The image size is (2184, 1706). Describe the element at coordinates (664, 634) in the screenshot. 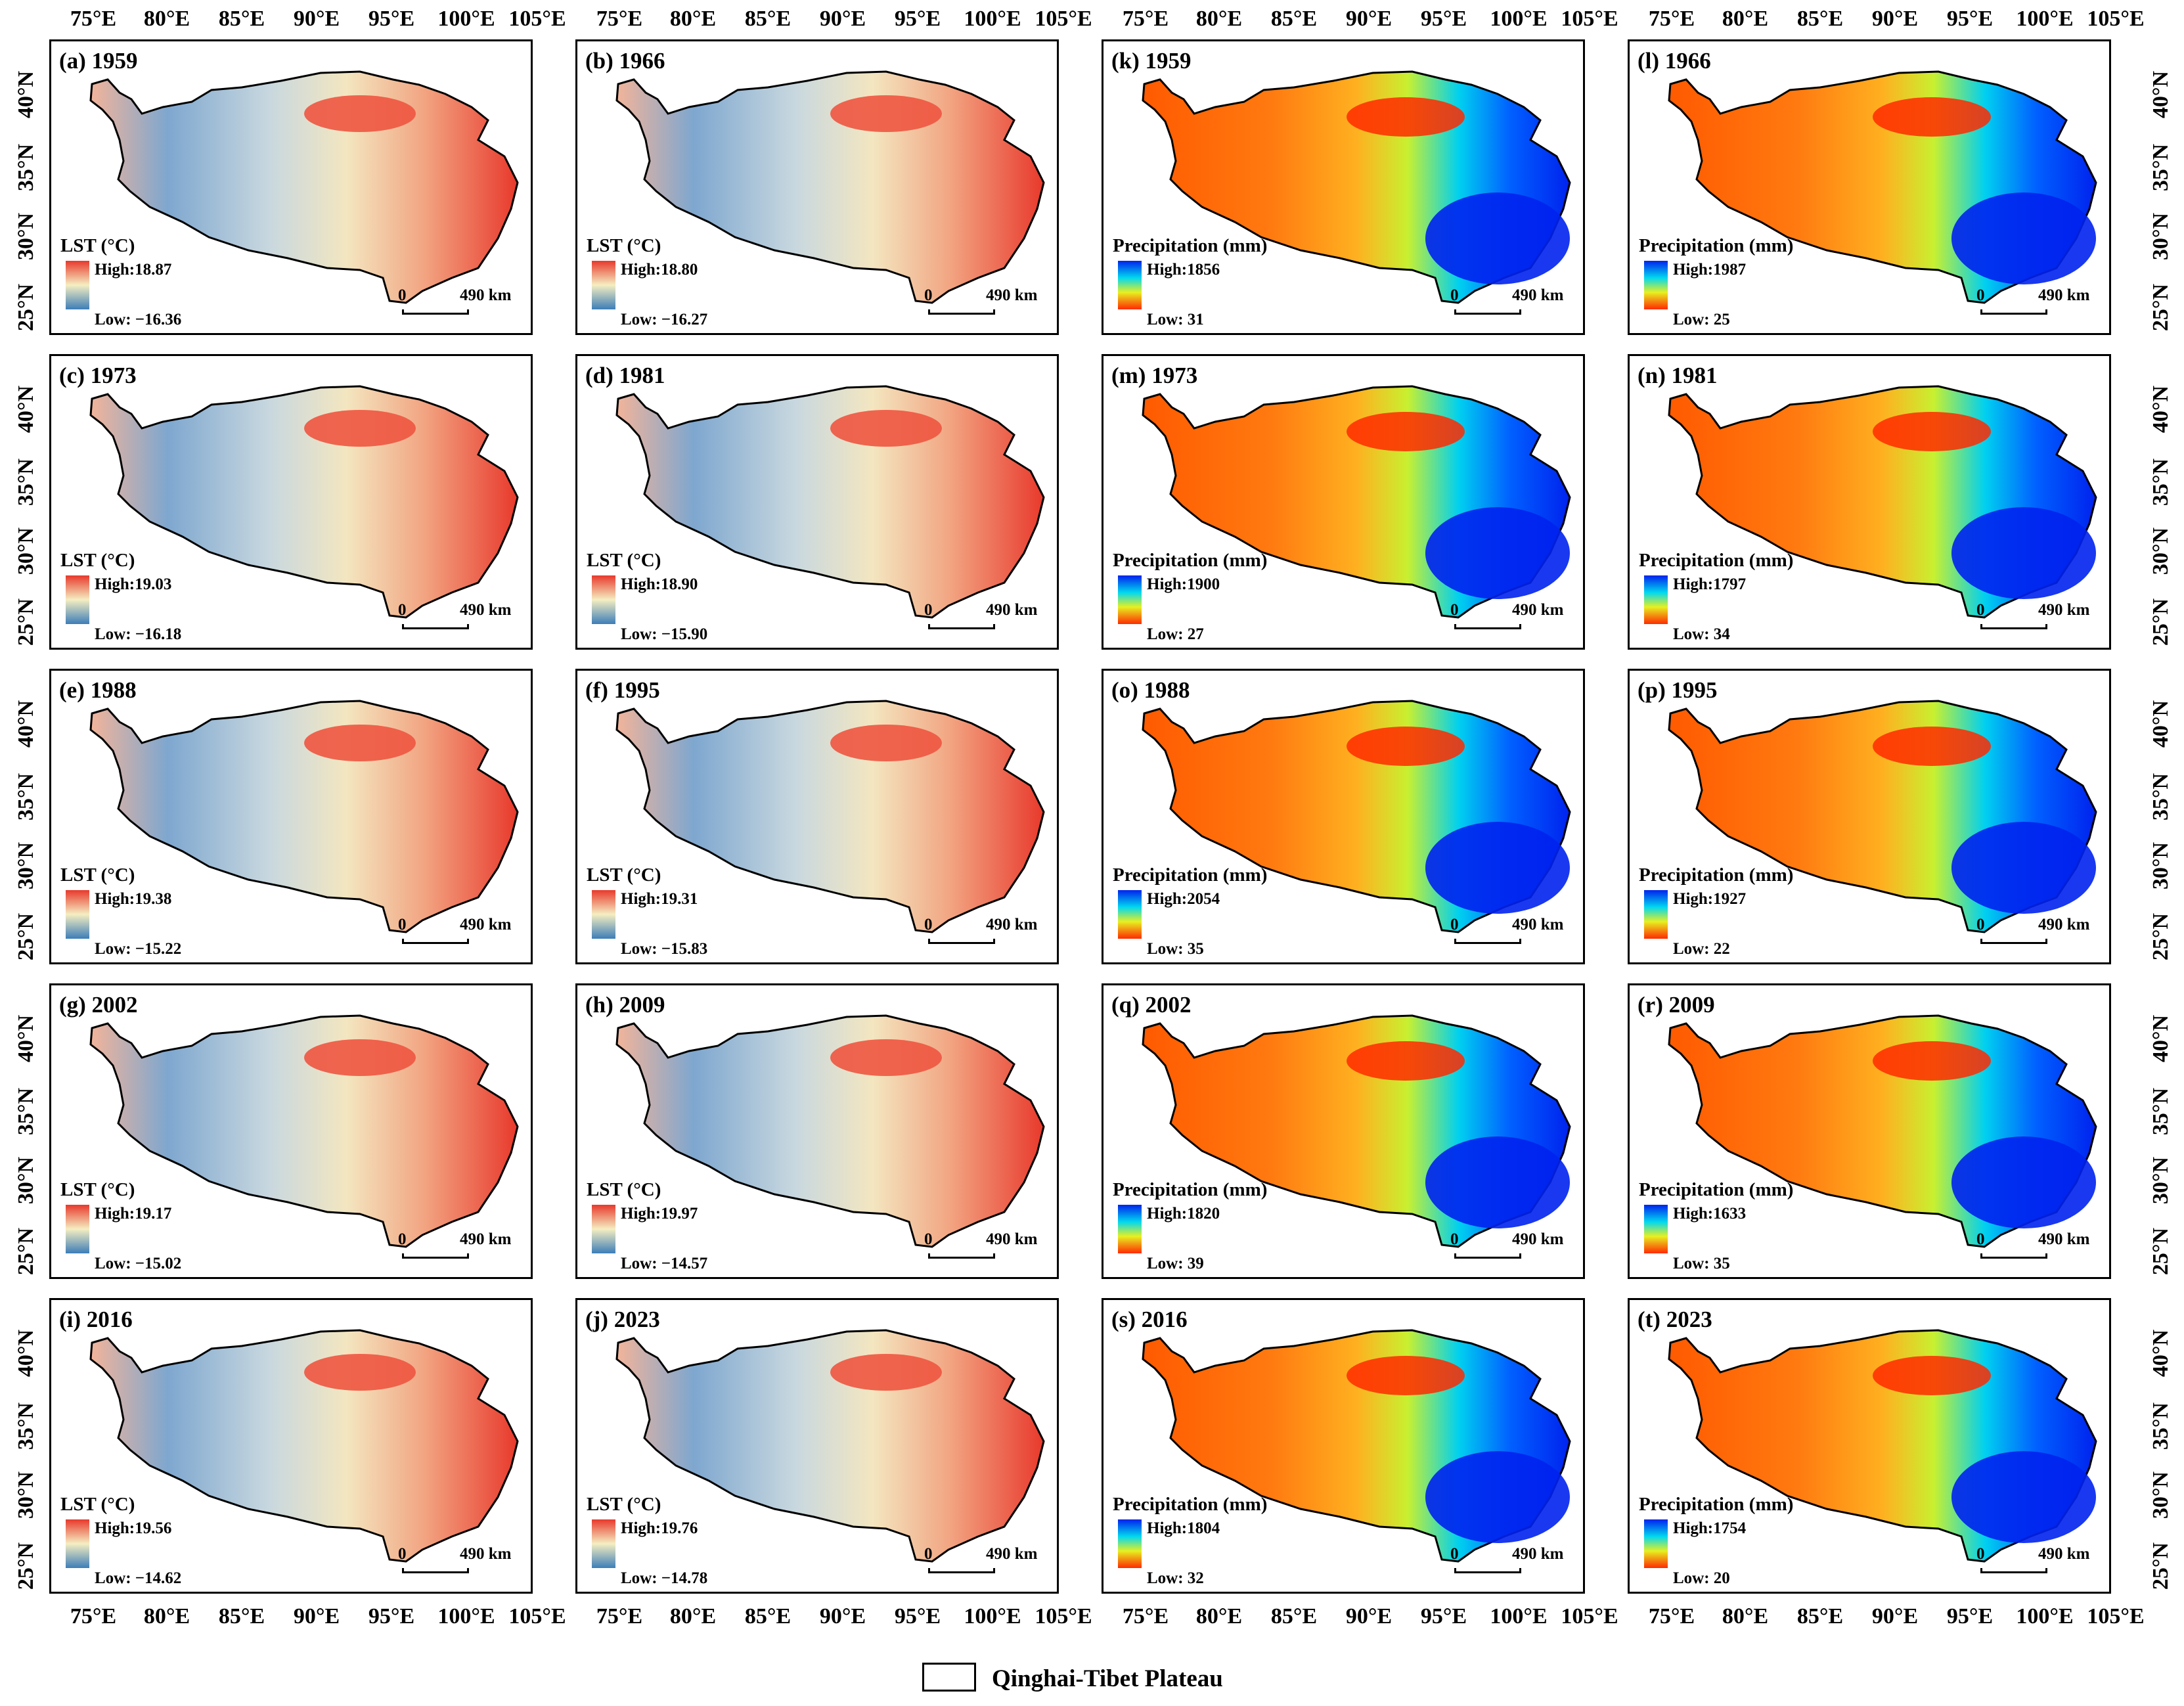

I see `legend-low: Low: −15.90` at that location.